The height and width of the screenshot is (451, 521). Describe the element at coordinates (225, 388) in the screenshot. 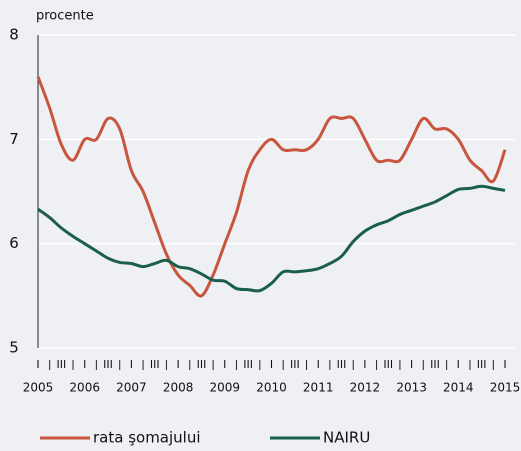

I see `year-label: 2009` at that location.